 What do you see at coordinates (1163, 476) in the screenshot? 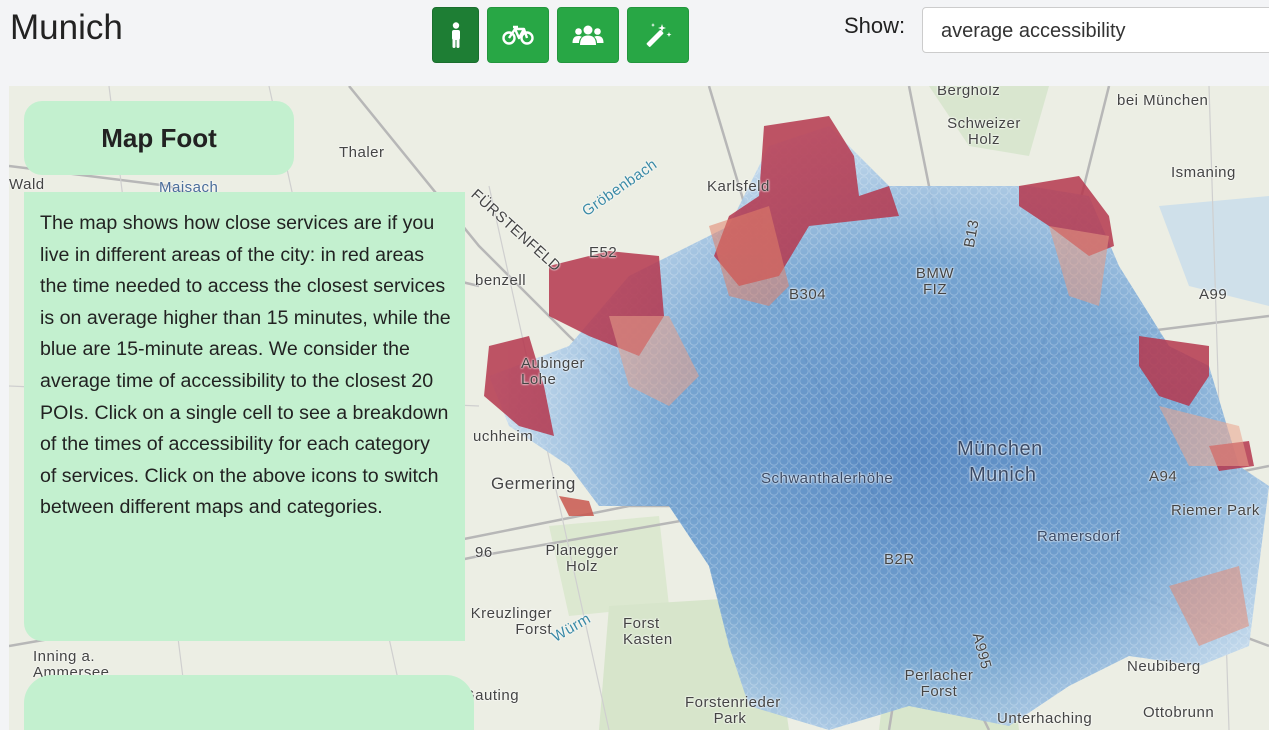
I see `map-label-a94: A94` at bounding box center [1163, 476].